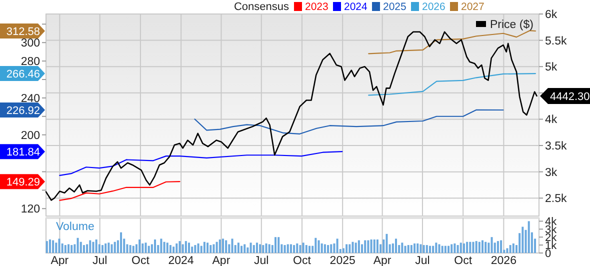  I want to click on y-tick-label: 240, so click(30, 98).